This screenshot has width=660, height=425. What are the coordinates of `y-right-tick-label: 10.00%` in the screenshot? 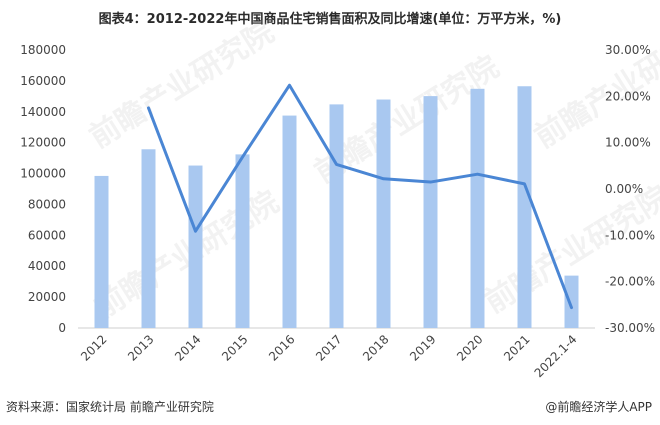 It's located at (628, 143).